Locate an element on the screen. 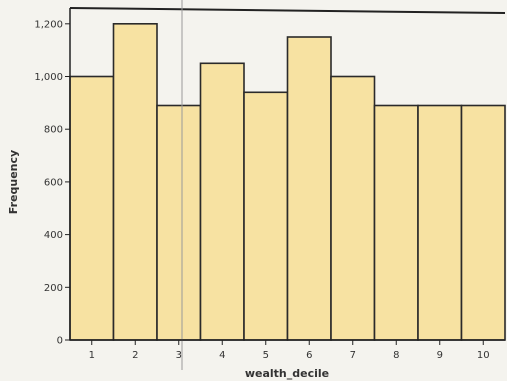 The width and height of the screenshot is (507, 381). x-tick-label-1: 1 is located at coordinates (92, 355).